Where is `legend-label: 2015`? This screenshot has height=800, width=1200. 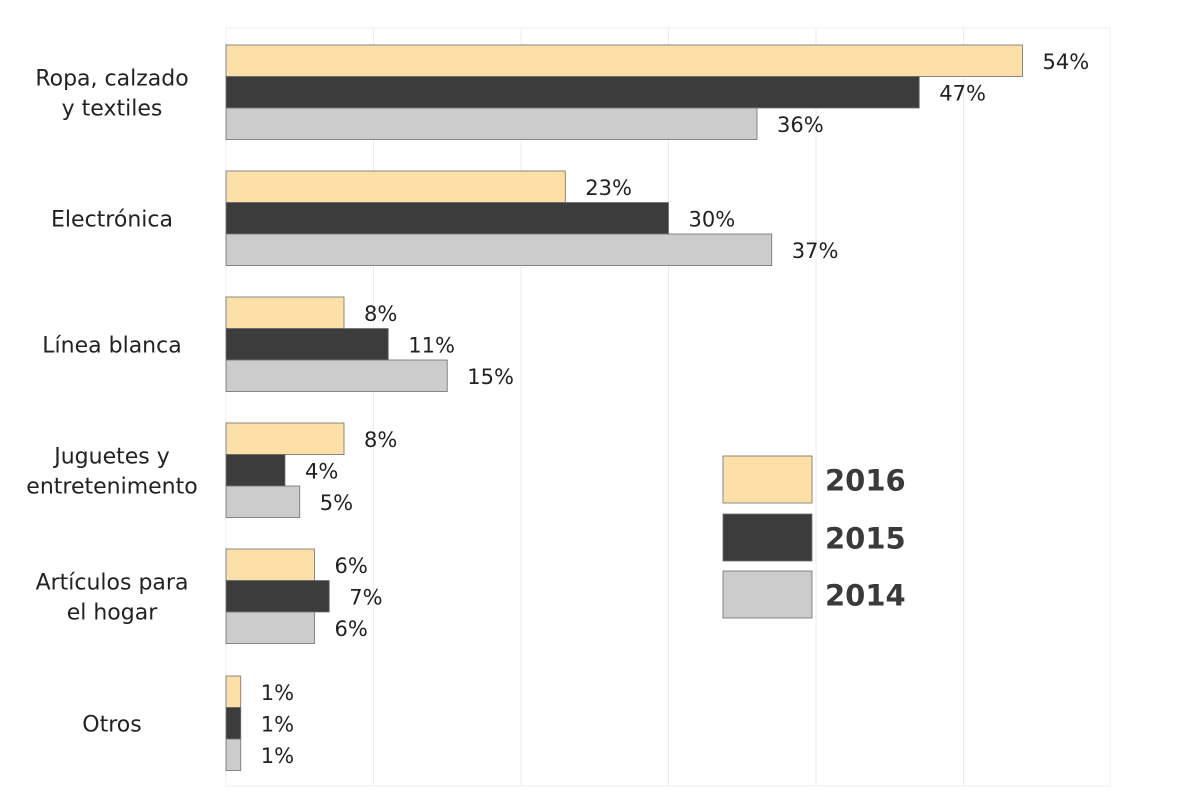
legend-label: 2015 is located at coordinates (865, 539).